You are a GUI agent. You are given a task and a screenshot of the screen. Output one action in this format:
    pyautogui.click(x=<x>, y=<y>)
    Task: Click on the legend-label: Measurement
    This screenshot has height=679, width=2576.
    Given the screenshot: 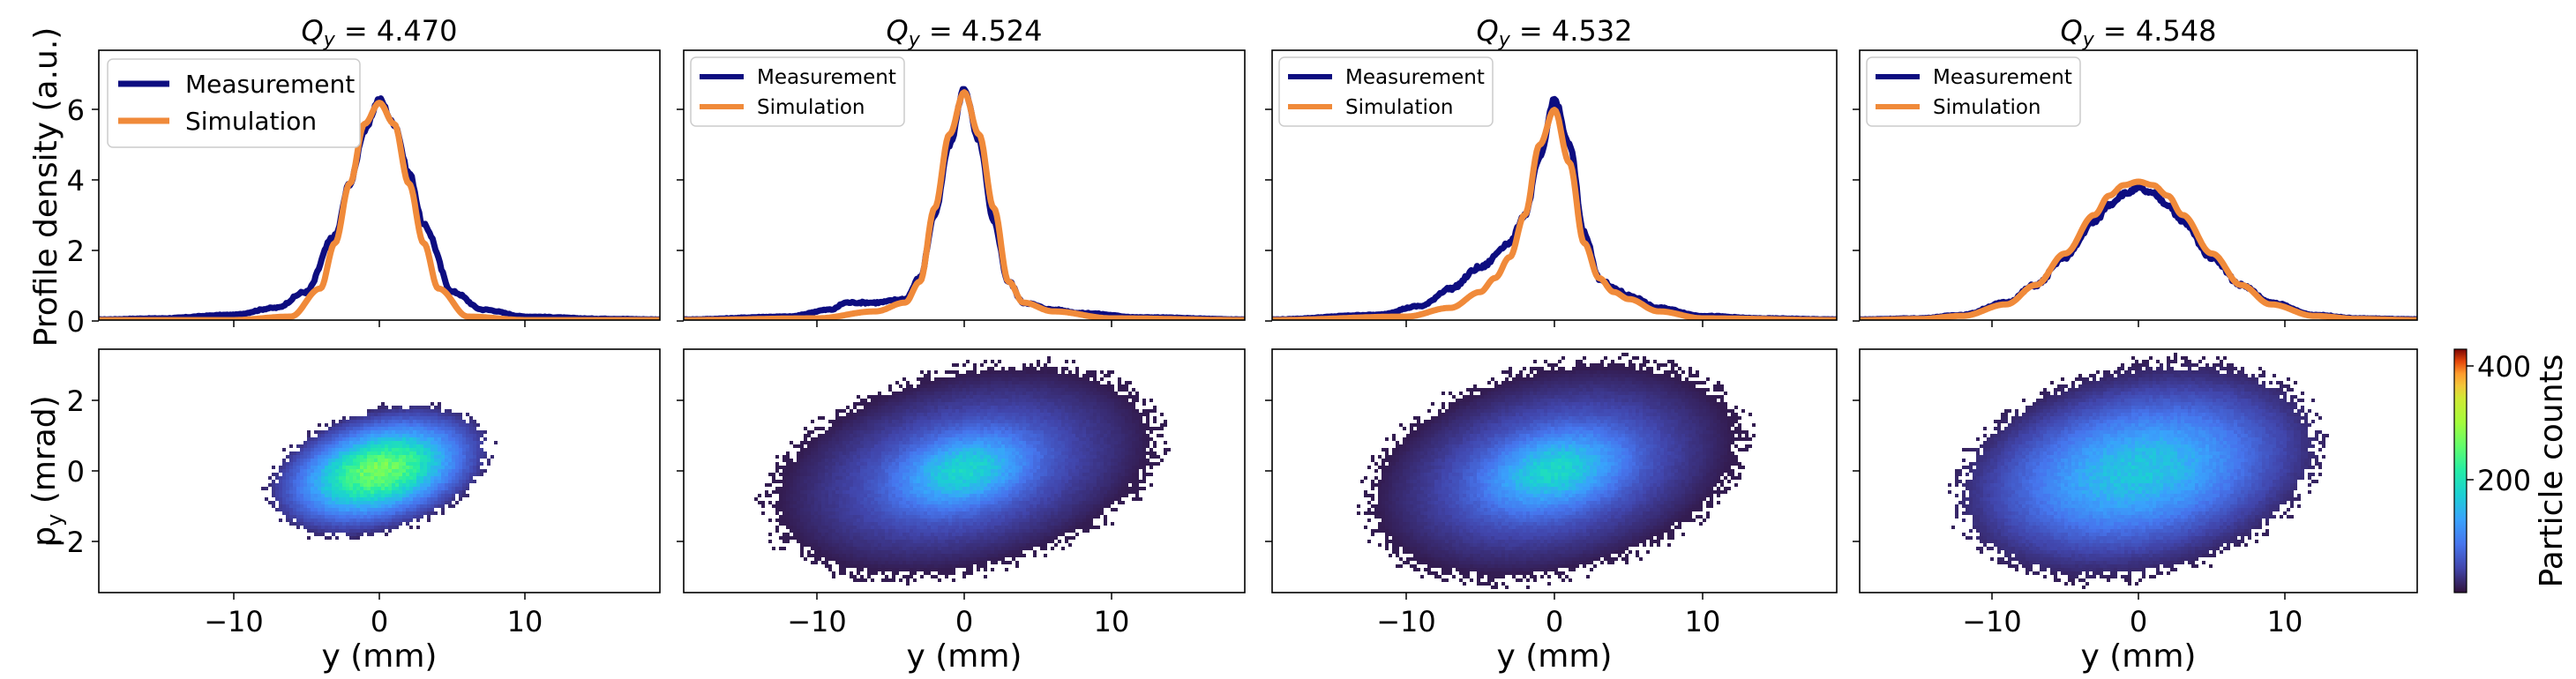 What is the action you would take?
    pyautogui.click(x=1415, y=77)
    